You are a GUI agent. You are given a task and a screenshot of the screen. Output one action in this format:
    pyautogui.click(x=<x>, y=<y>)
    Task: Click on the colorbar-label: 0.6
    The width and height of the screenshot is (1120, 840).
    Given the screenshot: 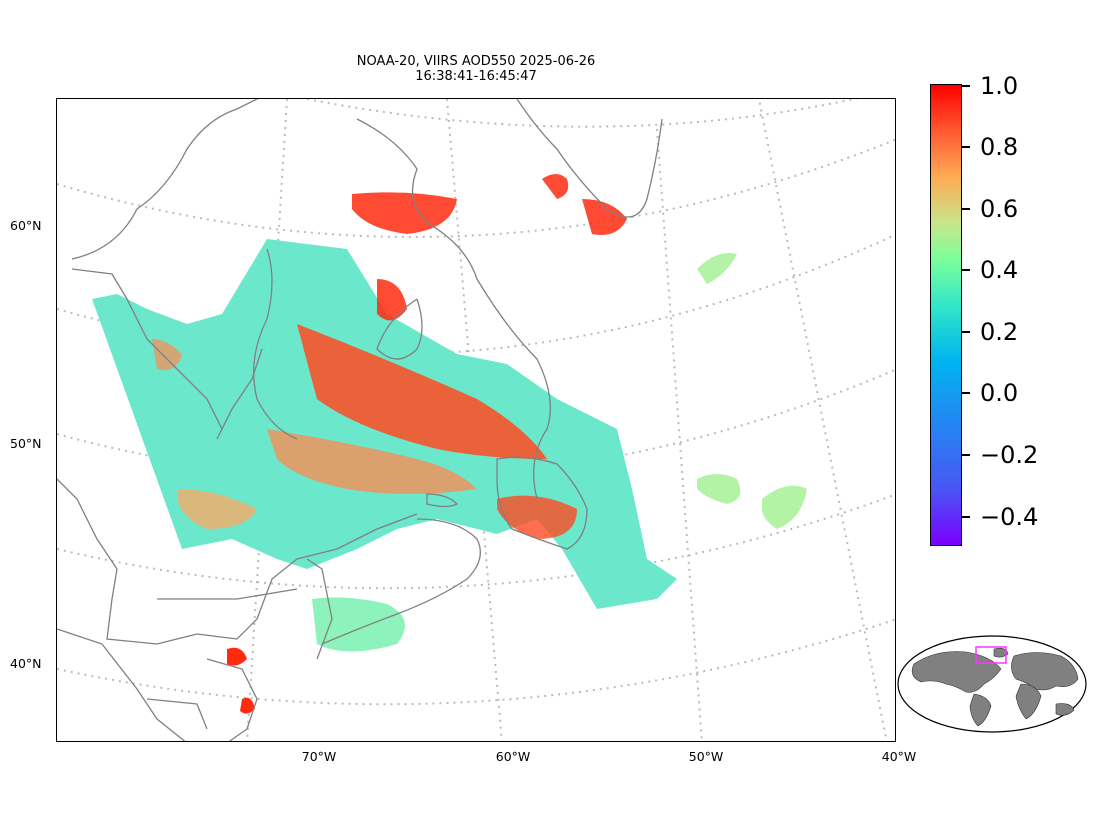 What is the action you would take?
    pyautogui.click(x=999, y=209)
    